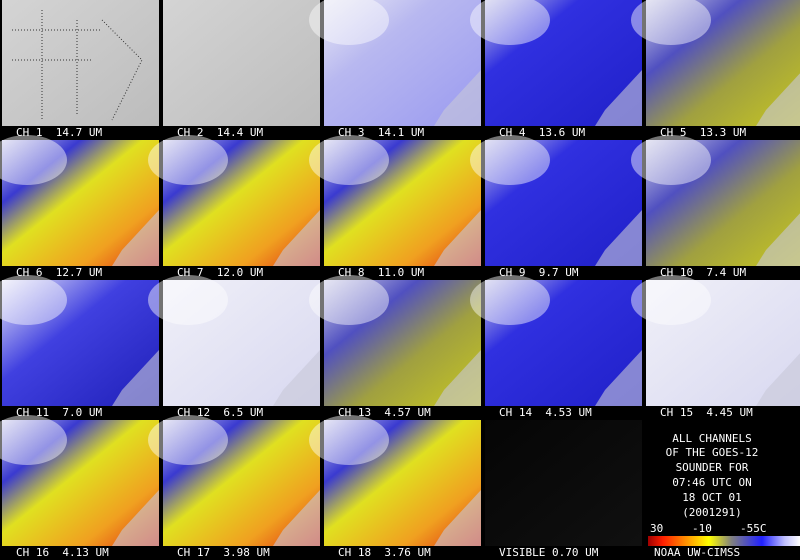 Image resolution: width=800 pixels, height=560 pixels. Describe the element at coordinates (753, 528) in the screenshot. I see `colorbar-label: -55C` at that location.